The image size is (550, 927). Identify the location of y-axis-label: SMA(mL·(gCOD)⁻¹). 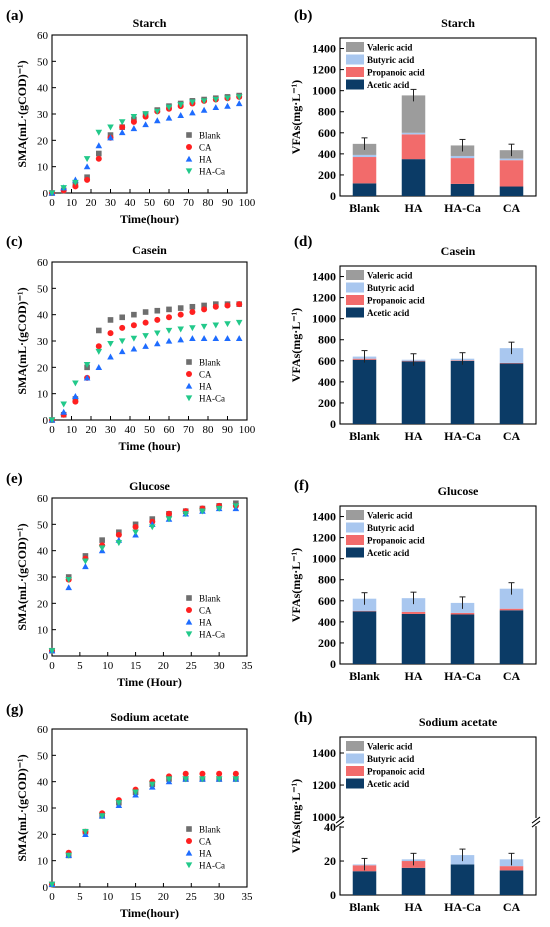
(22, 113).